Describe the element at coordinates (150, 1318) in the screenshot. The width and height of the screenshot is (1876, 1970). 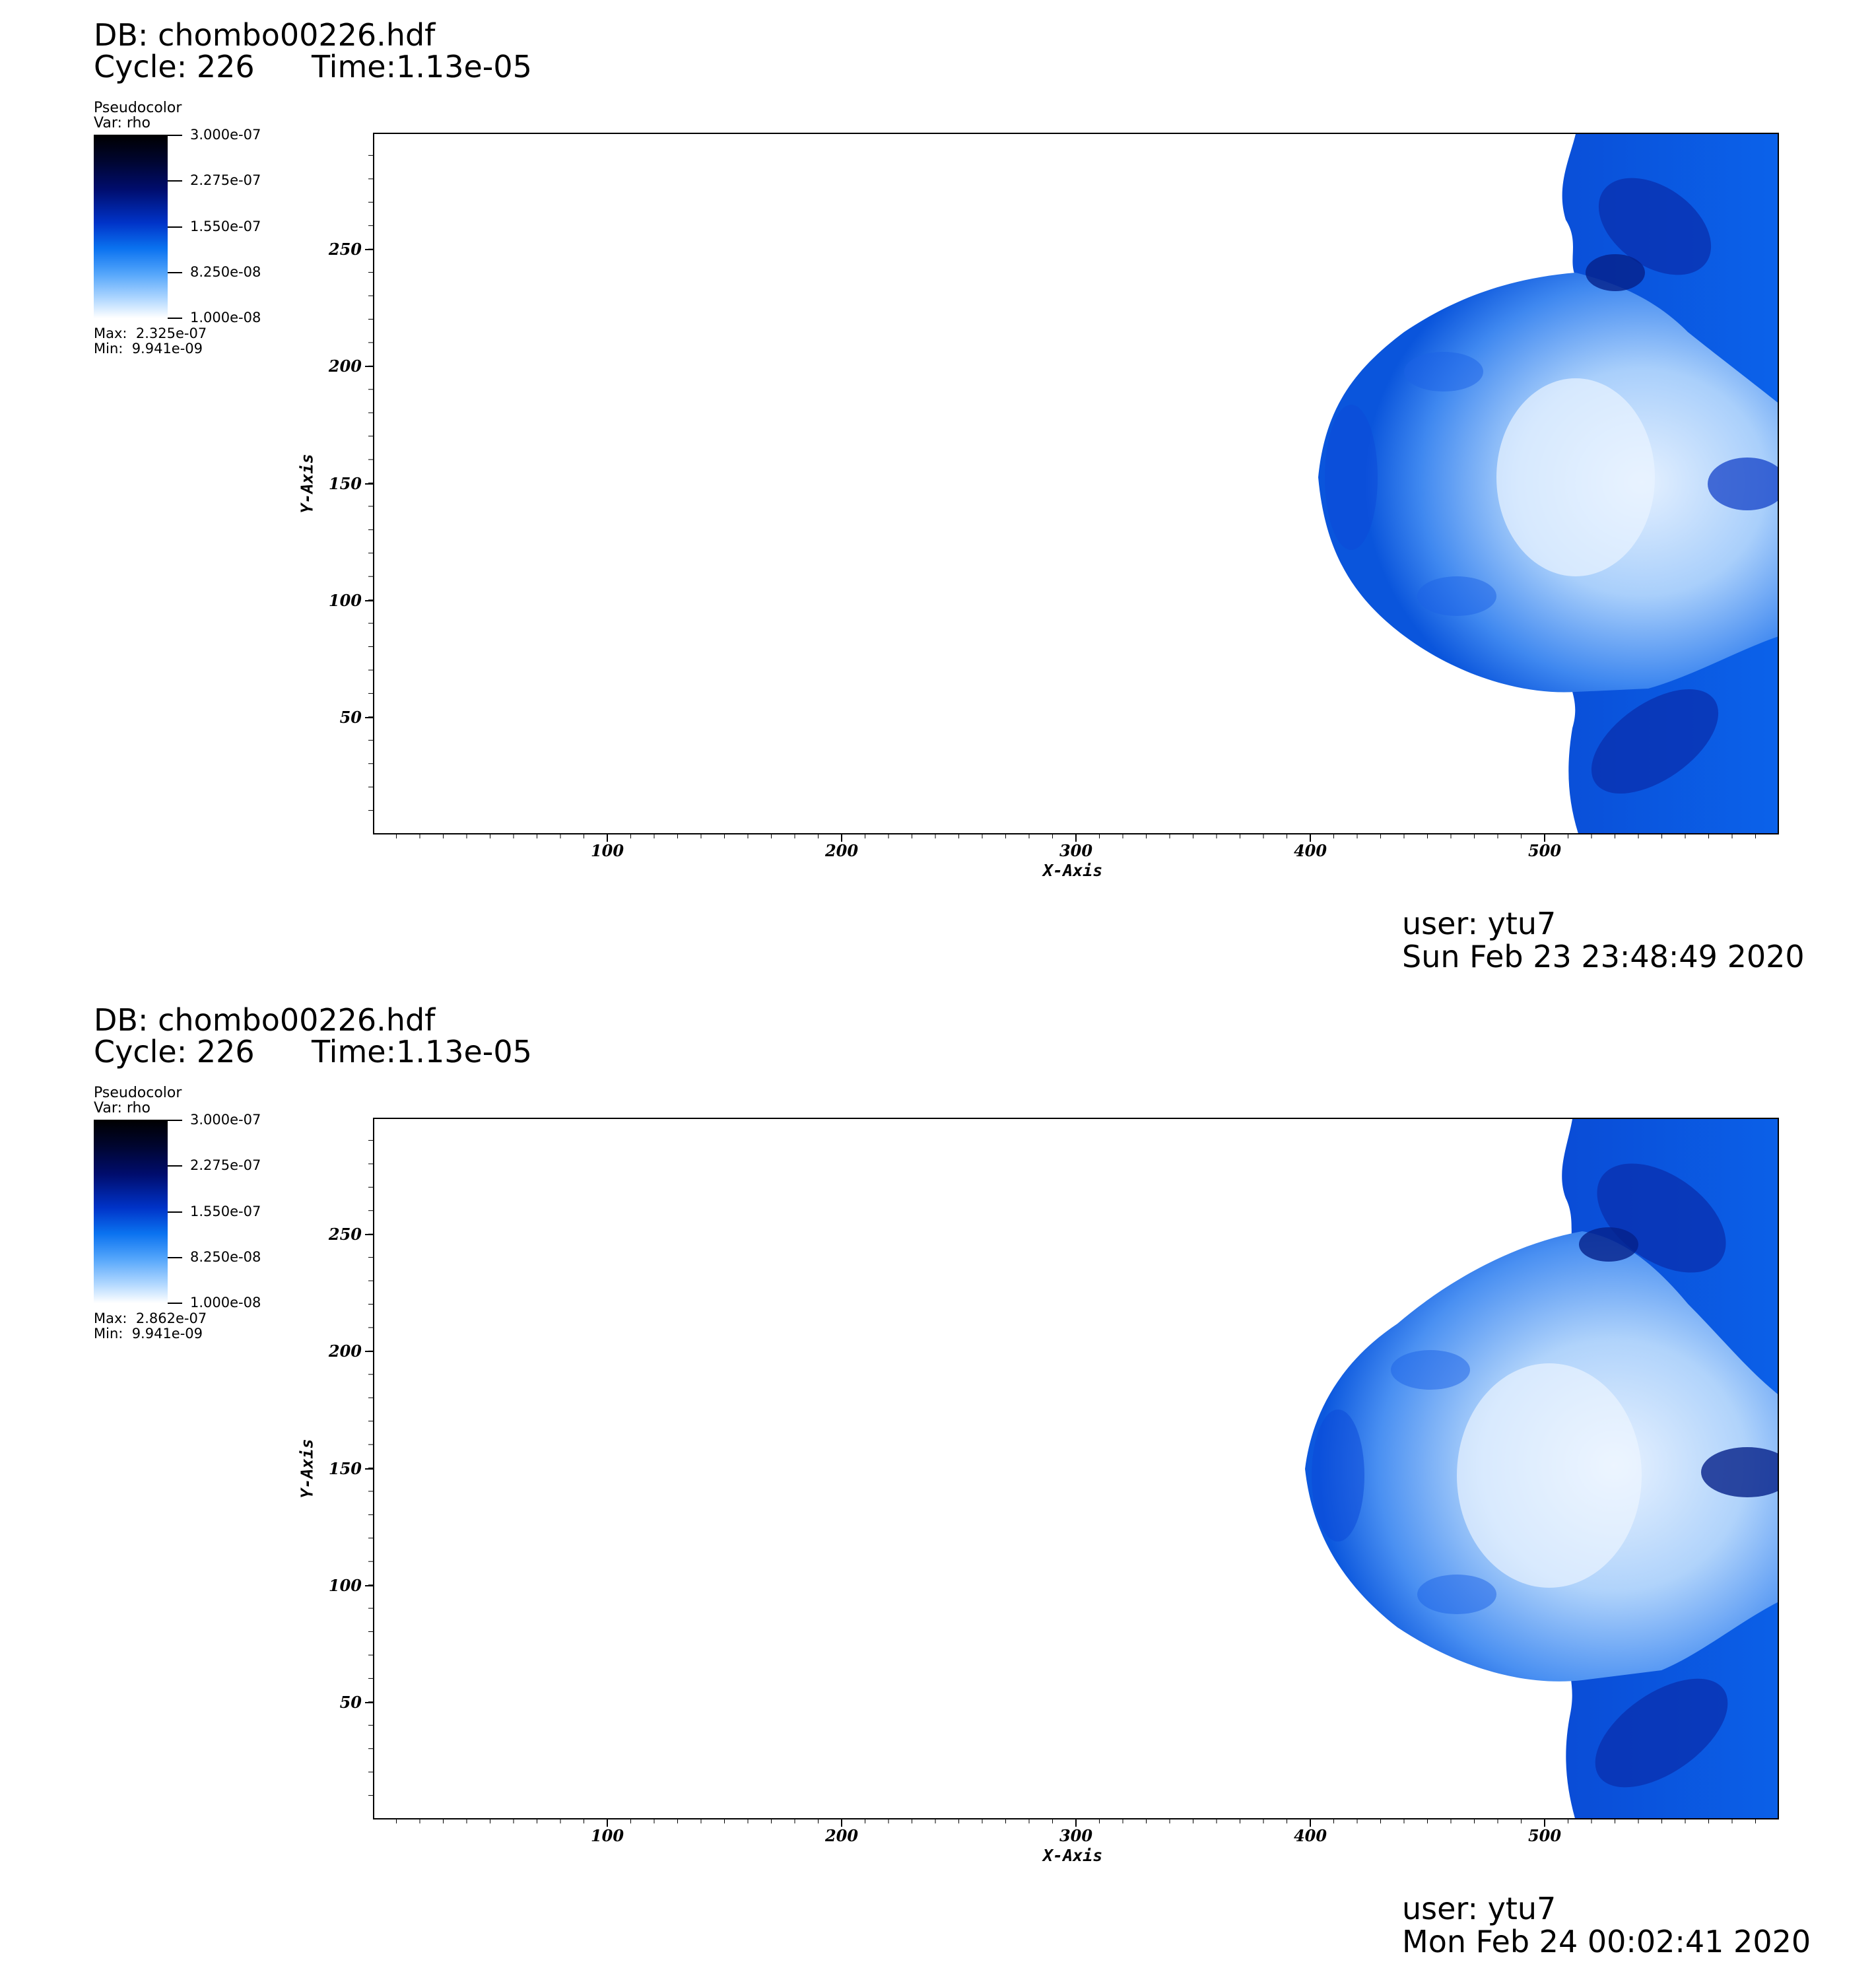
I see `max-label: Max: 2.862e-07` at that location.